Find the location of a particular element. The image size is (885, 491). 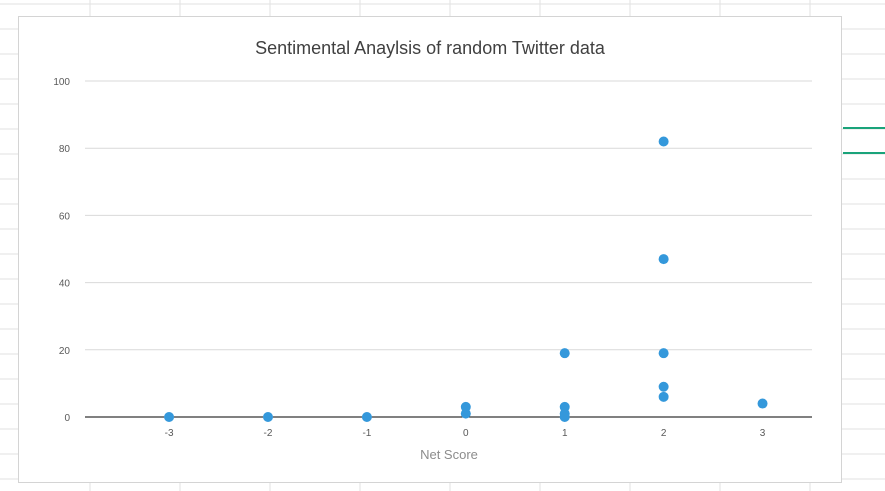

y-tick-label: 60 is located at coordinates (65, 216).